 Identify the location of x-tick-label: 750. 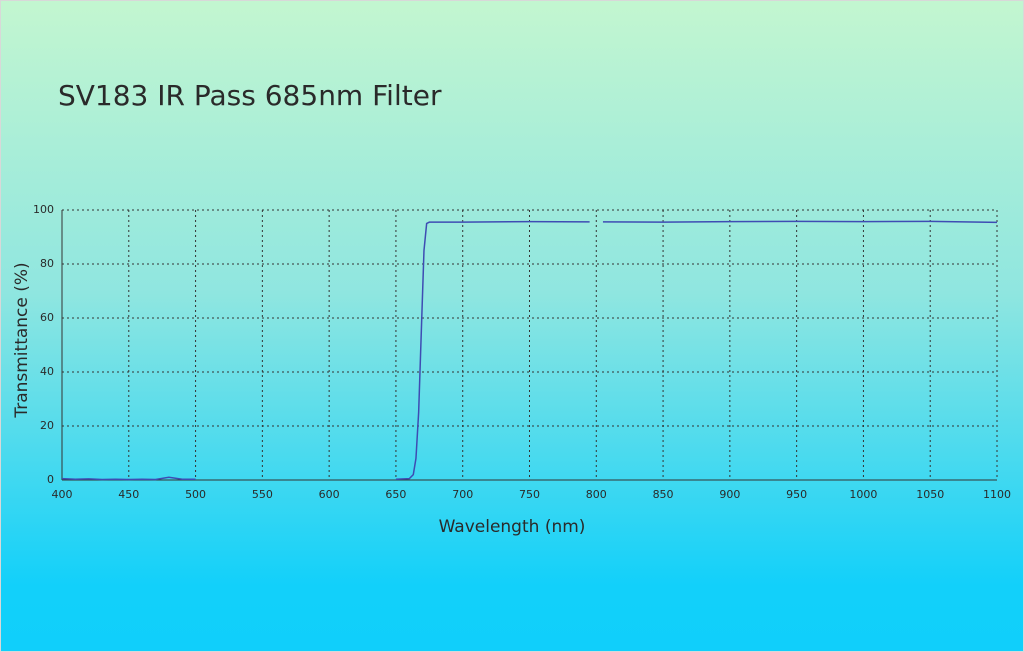
(529, 494).